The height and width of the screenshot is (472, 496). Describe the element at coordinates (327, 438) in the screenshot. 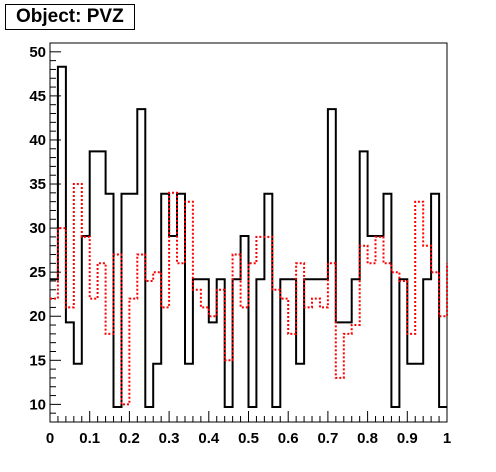

I see `x-tick-label: 0.7` at that location.